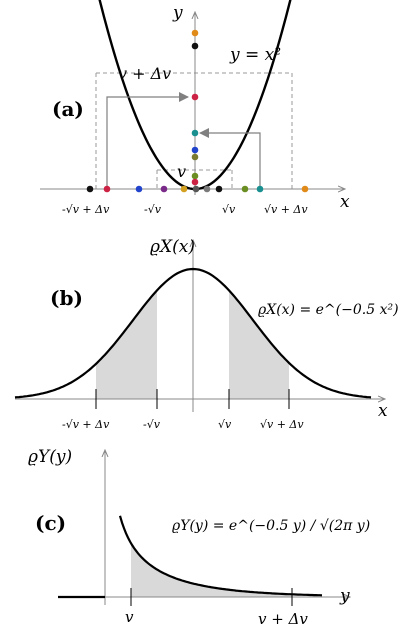 This screenshot has height=643, width=400. Describe the element at coordinates (185, 209) in the screenshot. I see `panel-a-x-ticks: -√v + Δv -√v √v √v + Δv` at that location.